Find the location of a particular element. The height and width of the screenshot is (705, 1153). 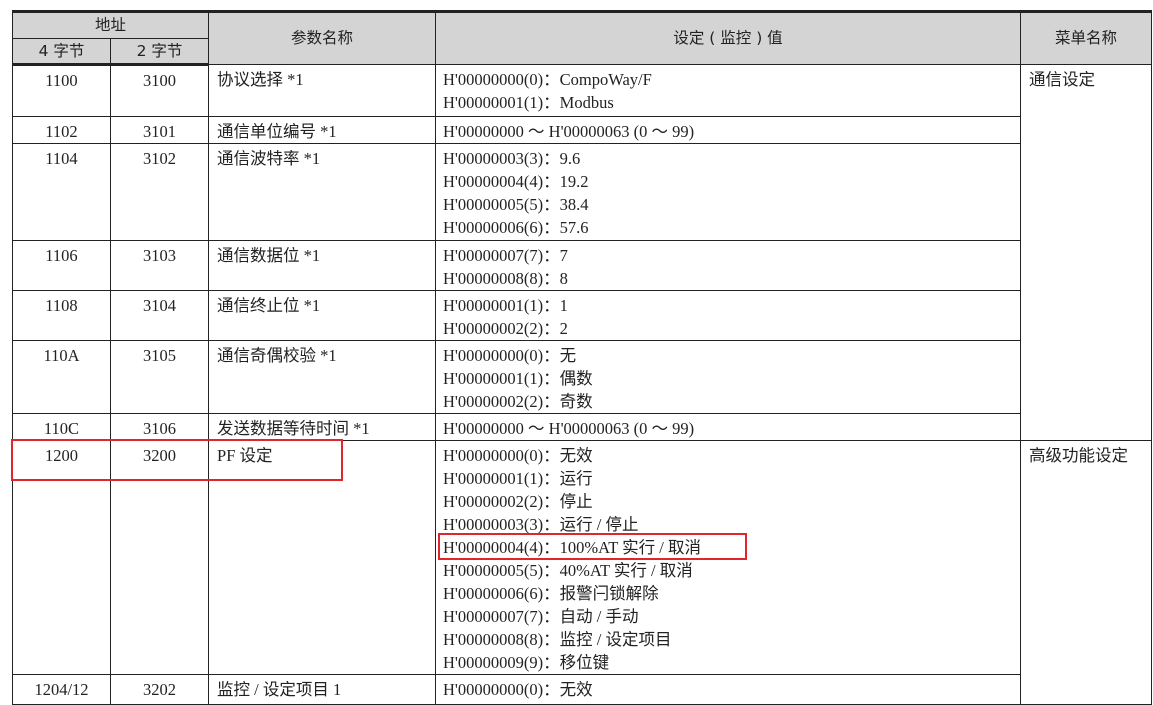

param-name: 通信单位编号 *1 is located at coordinates (322, 130).